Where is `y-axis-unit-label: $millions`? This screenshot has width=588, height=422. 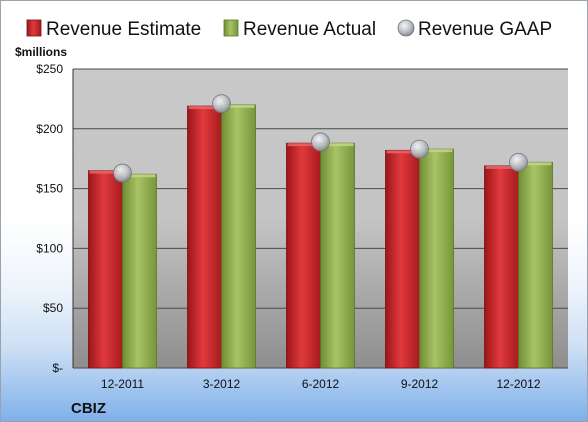 y-axis-unit-label: $millions is located at coordinates (41, 52).